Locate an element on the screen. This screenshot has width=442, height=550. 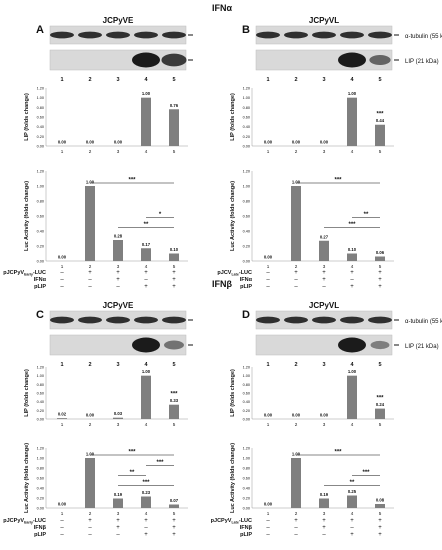
section-title-ifn-beta: IFNβ is located at coordinates (222, 284).